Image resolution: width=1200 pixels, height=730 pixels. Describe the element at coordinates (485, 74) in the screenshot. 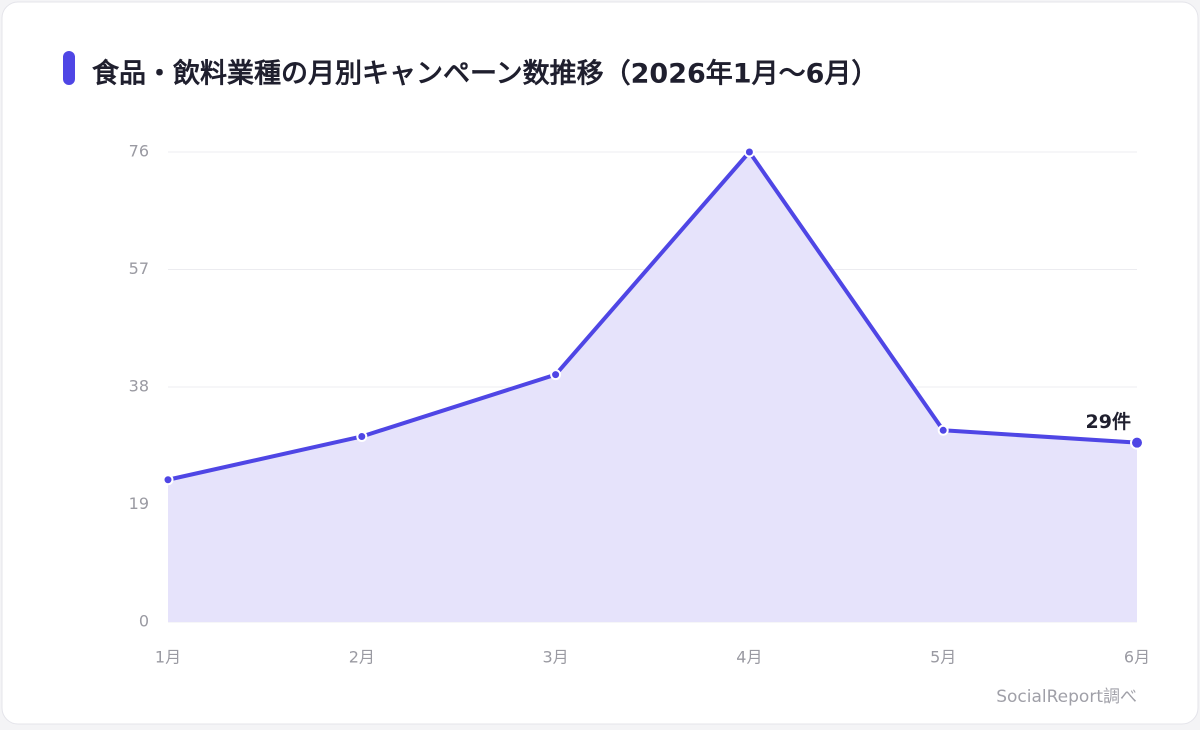

I see `chart-title: 食品・飲料業種の月別キャンペーン数推移（2026年1月〜6月）` at that location.